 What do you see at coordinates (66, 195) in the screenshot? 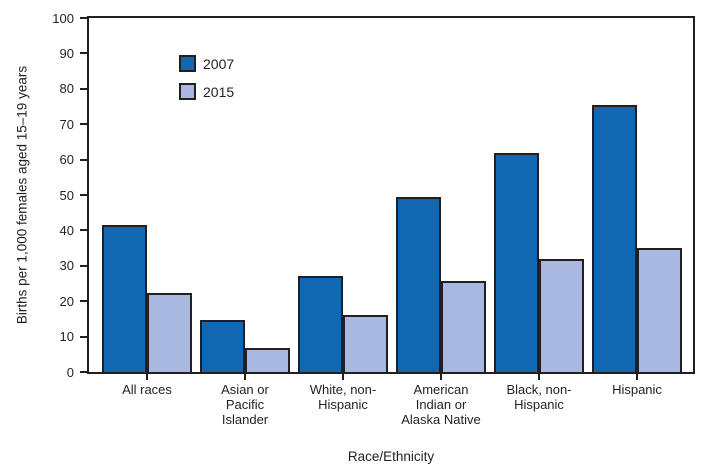
I see `y-axis-tick-label: 50` at bounding box center [66, 195].